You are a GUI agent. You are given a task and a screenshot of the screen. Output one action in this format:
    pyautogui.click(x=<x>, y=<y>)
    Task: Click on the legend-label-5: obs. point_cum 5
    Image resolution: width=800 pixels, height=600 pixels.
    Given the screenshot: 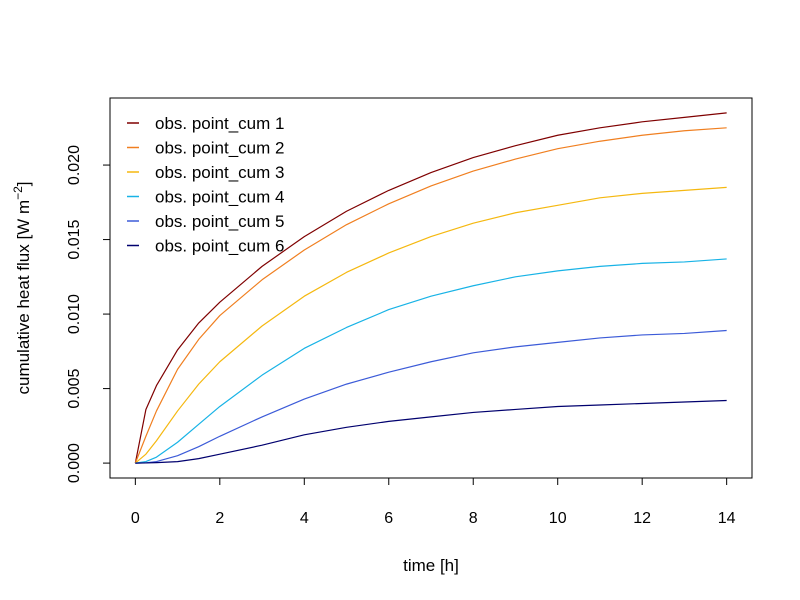 What is the action you would take?
    pyautogui.click(x=219, y=221)
    